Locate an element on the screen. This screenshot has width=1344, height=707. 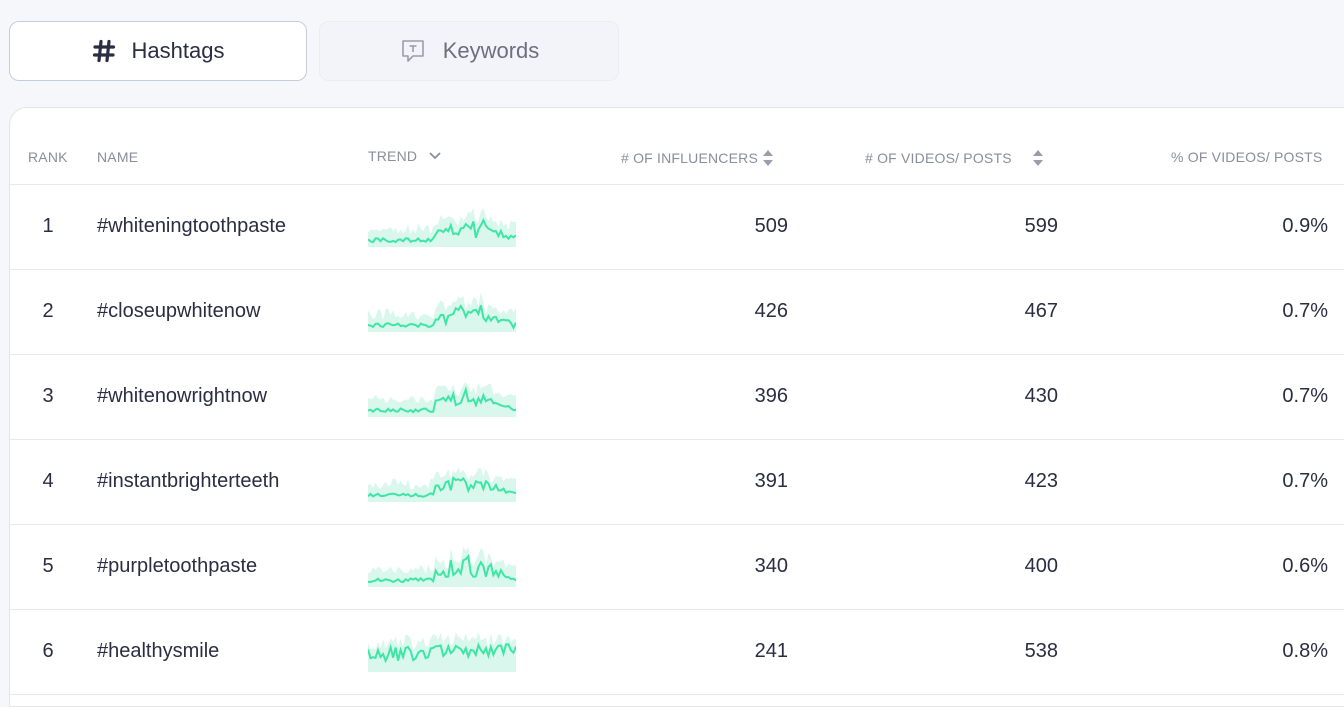
column-videos: # OF VIDEOS/ POSTS is located at coordinates (954, 158).